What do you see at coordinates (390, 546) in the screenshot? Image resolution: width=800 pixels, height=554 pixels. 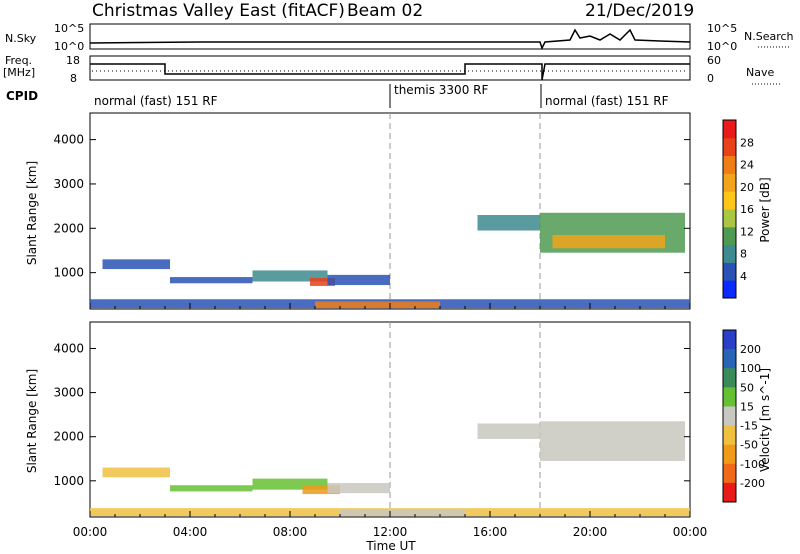 I see `time-axis-label: Time UT` at bounding box center [390, 546].